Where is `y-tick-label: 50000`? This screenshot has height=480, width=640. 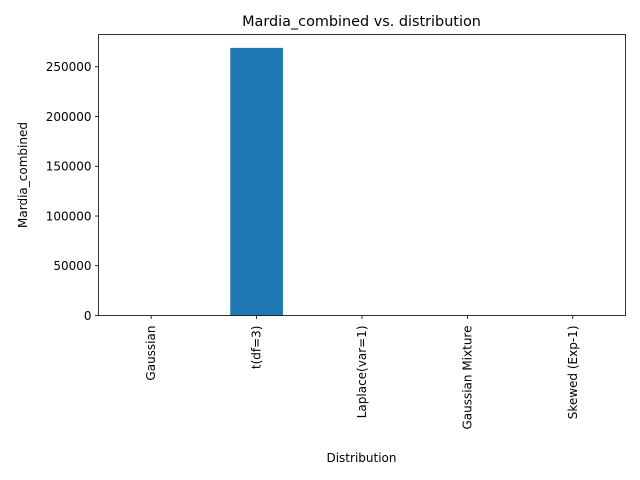
y-tick-label: 50000 is located at coordinates (72, 266).